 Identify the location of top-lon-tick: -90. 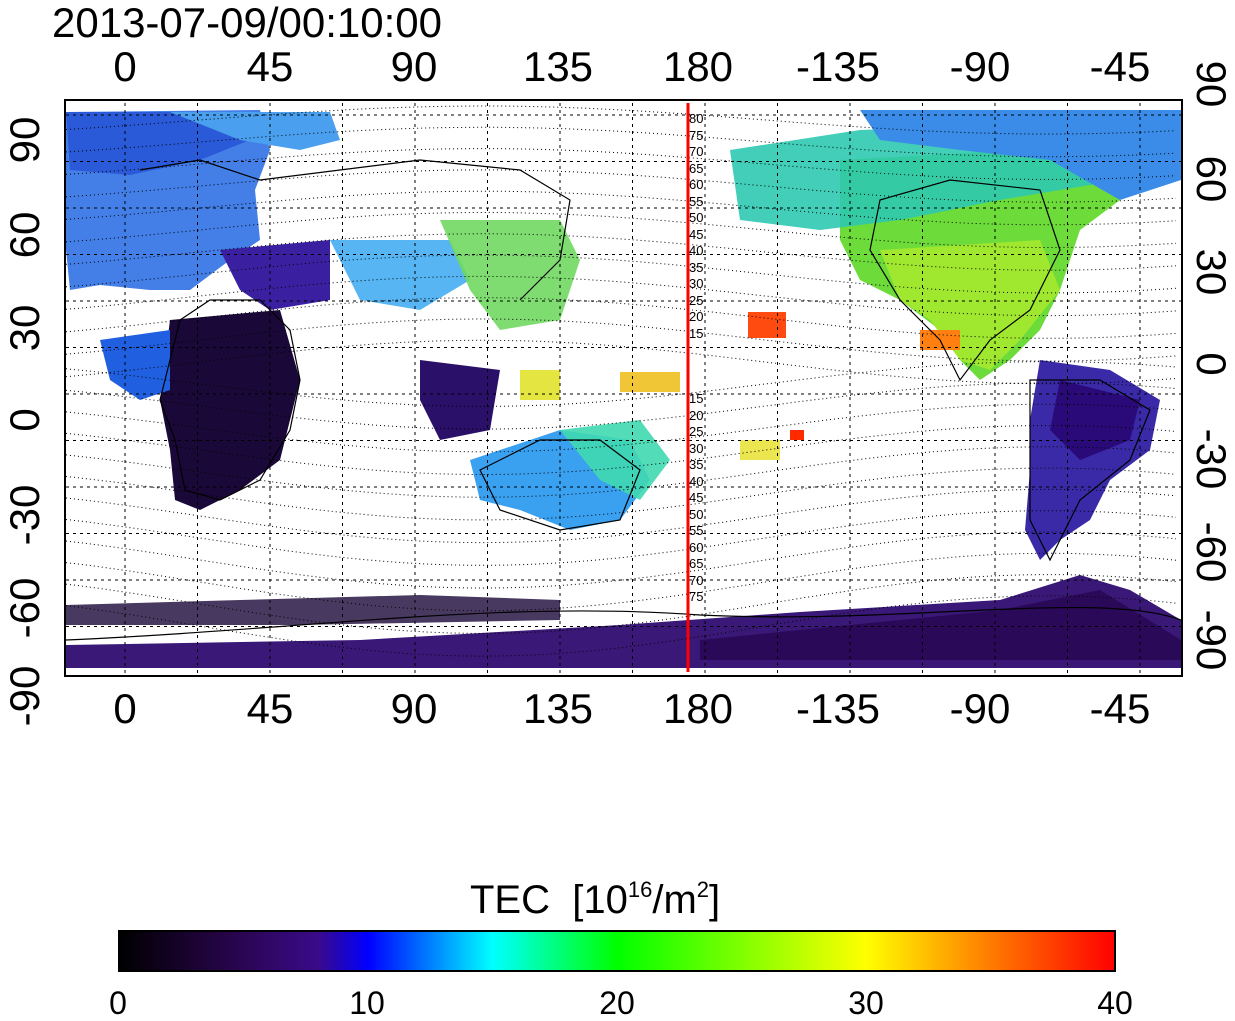
(980, 66).